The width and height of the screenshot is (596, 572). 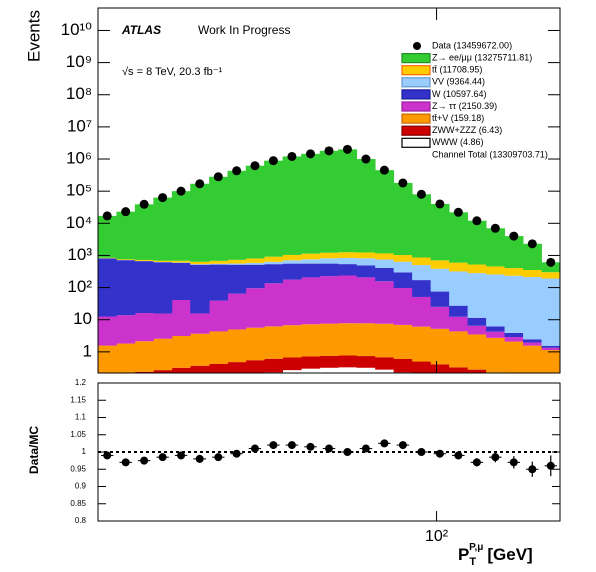 I want to click on y-tick-label: 10¹⁰, so click(x=77, y=29).